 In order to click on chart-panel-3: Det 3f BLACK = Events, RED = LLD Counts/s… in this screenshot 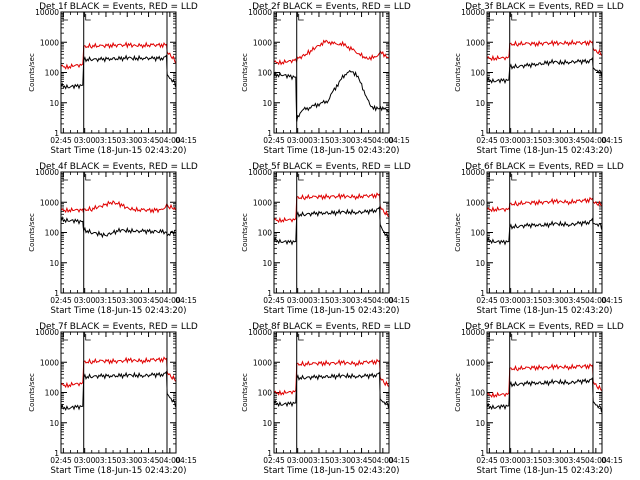, I will do `click(539, 79)`.